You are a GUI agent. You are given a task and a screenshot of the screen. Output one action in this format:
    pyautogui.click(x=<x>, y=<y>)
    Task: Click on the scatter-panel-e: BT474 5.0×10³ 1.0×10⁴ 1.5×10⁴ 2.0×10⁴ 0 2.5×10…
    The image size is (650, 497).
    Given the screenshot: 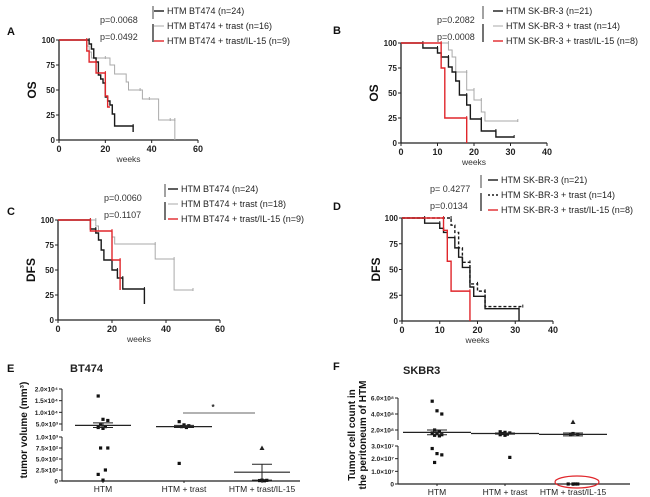 What is the action you would take?
    pyautogui.click(x=159, y=428)
    